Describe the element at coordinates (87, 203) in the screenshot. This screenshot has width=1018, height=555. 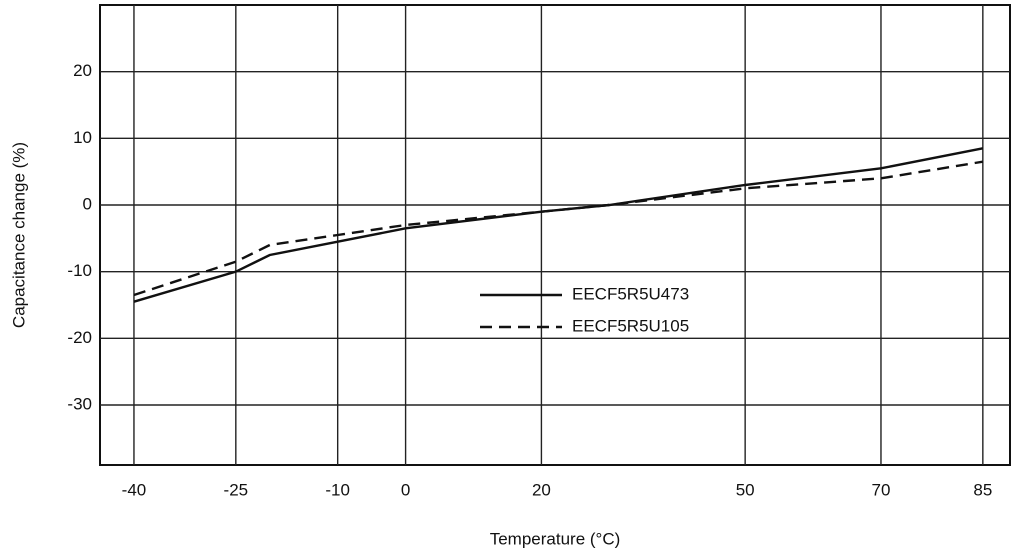
I see `y-tick-label: 0` at that location.